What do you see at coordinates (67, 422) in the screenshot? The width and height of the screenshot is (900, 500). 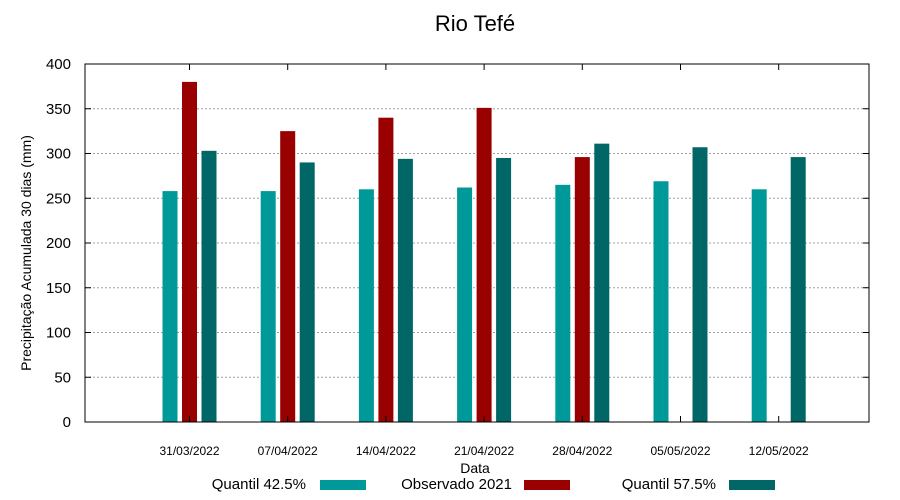 I see `y-tick-label: 0` at bounding box center [67, 422].